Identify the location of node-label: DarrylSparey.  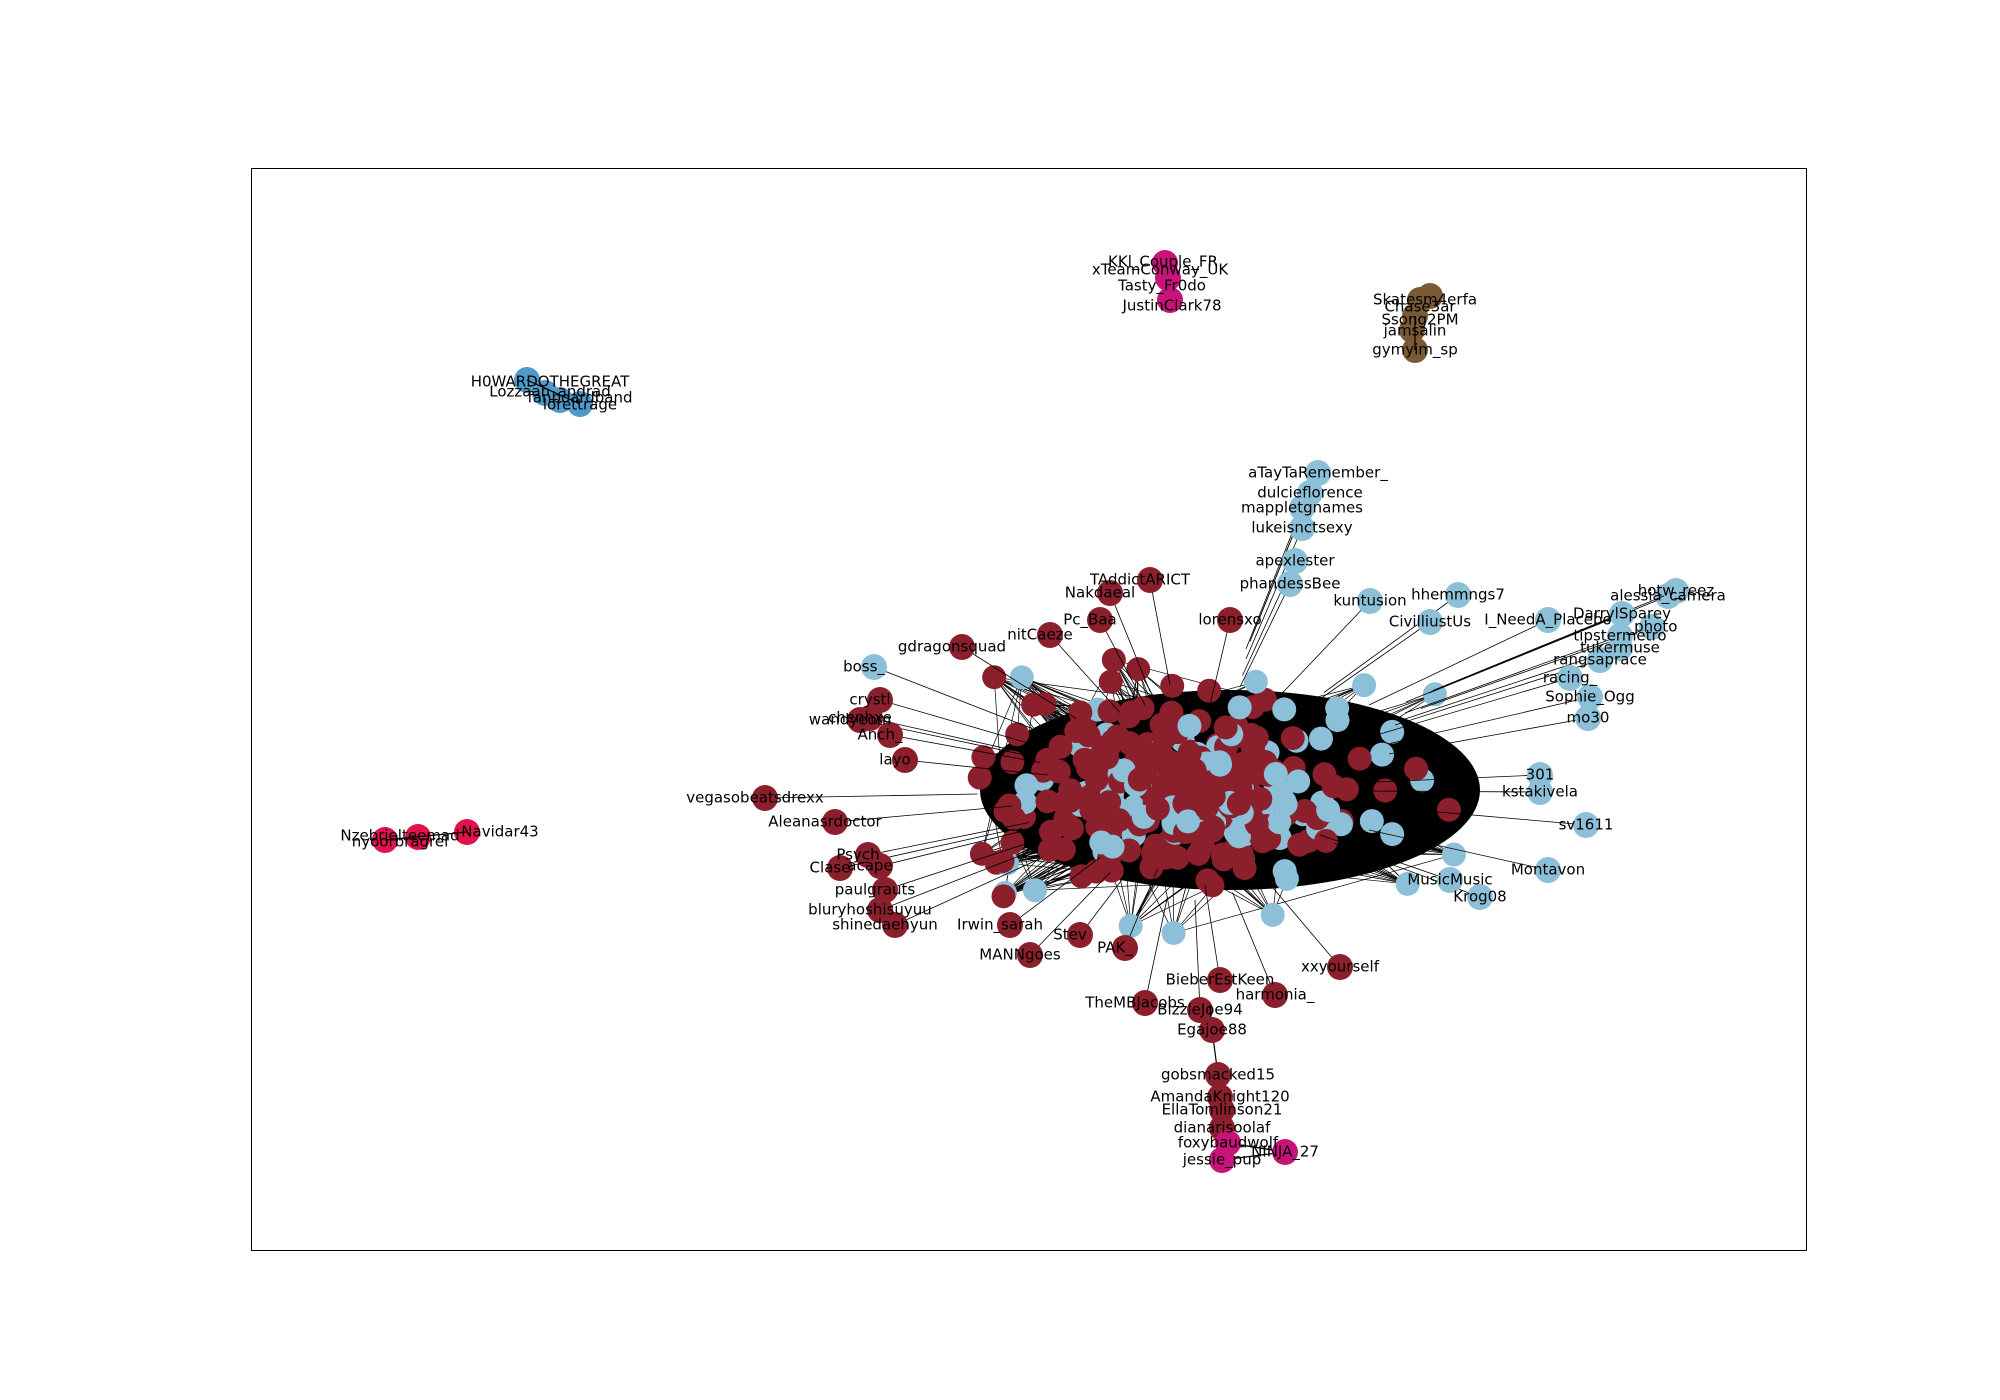
(1622, 614).